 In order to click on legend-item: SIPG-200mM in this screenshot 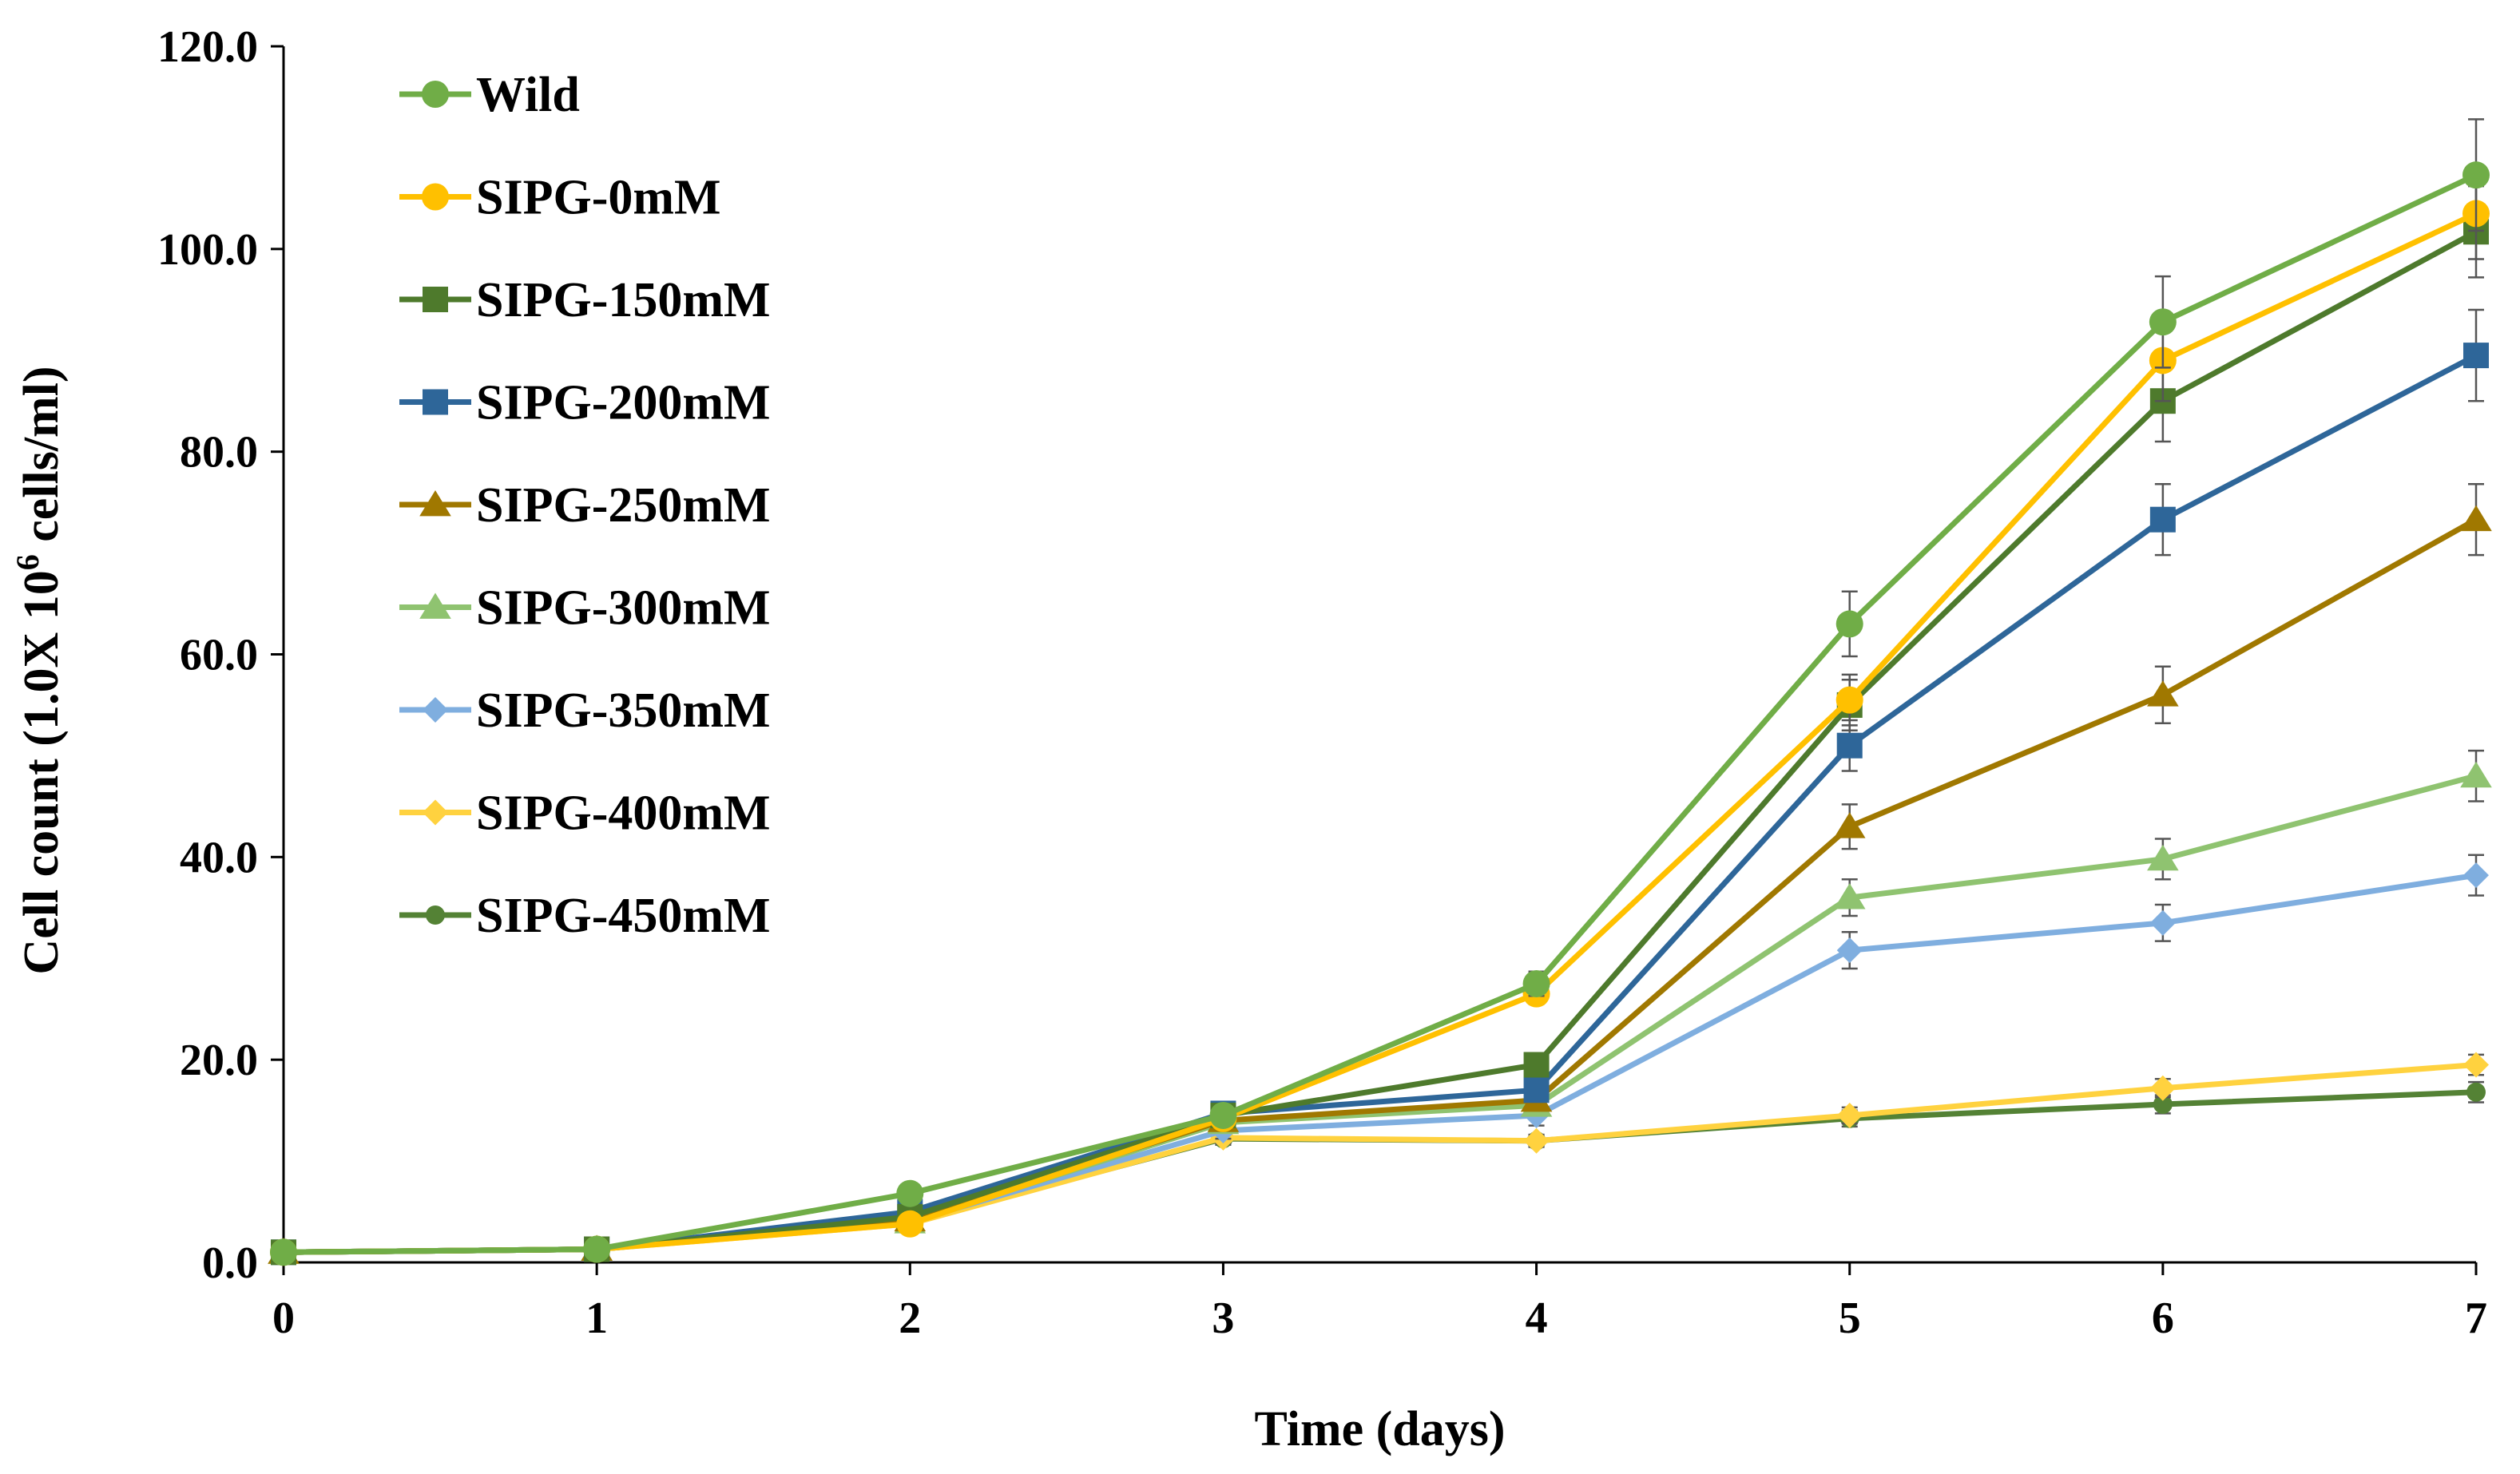, I will do `click(585, 403)`.